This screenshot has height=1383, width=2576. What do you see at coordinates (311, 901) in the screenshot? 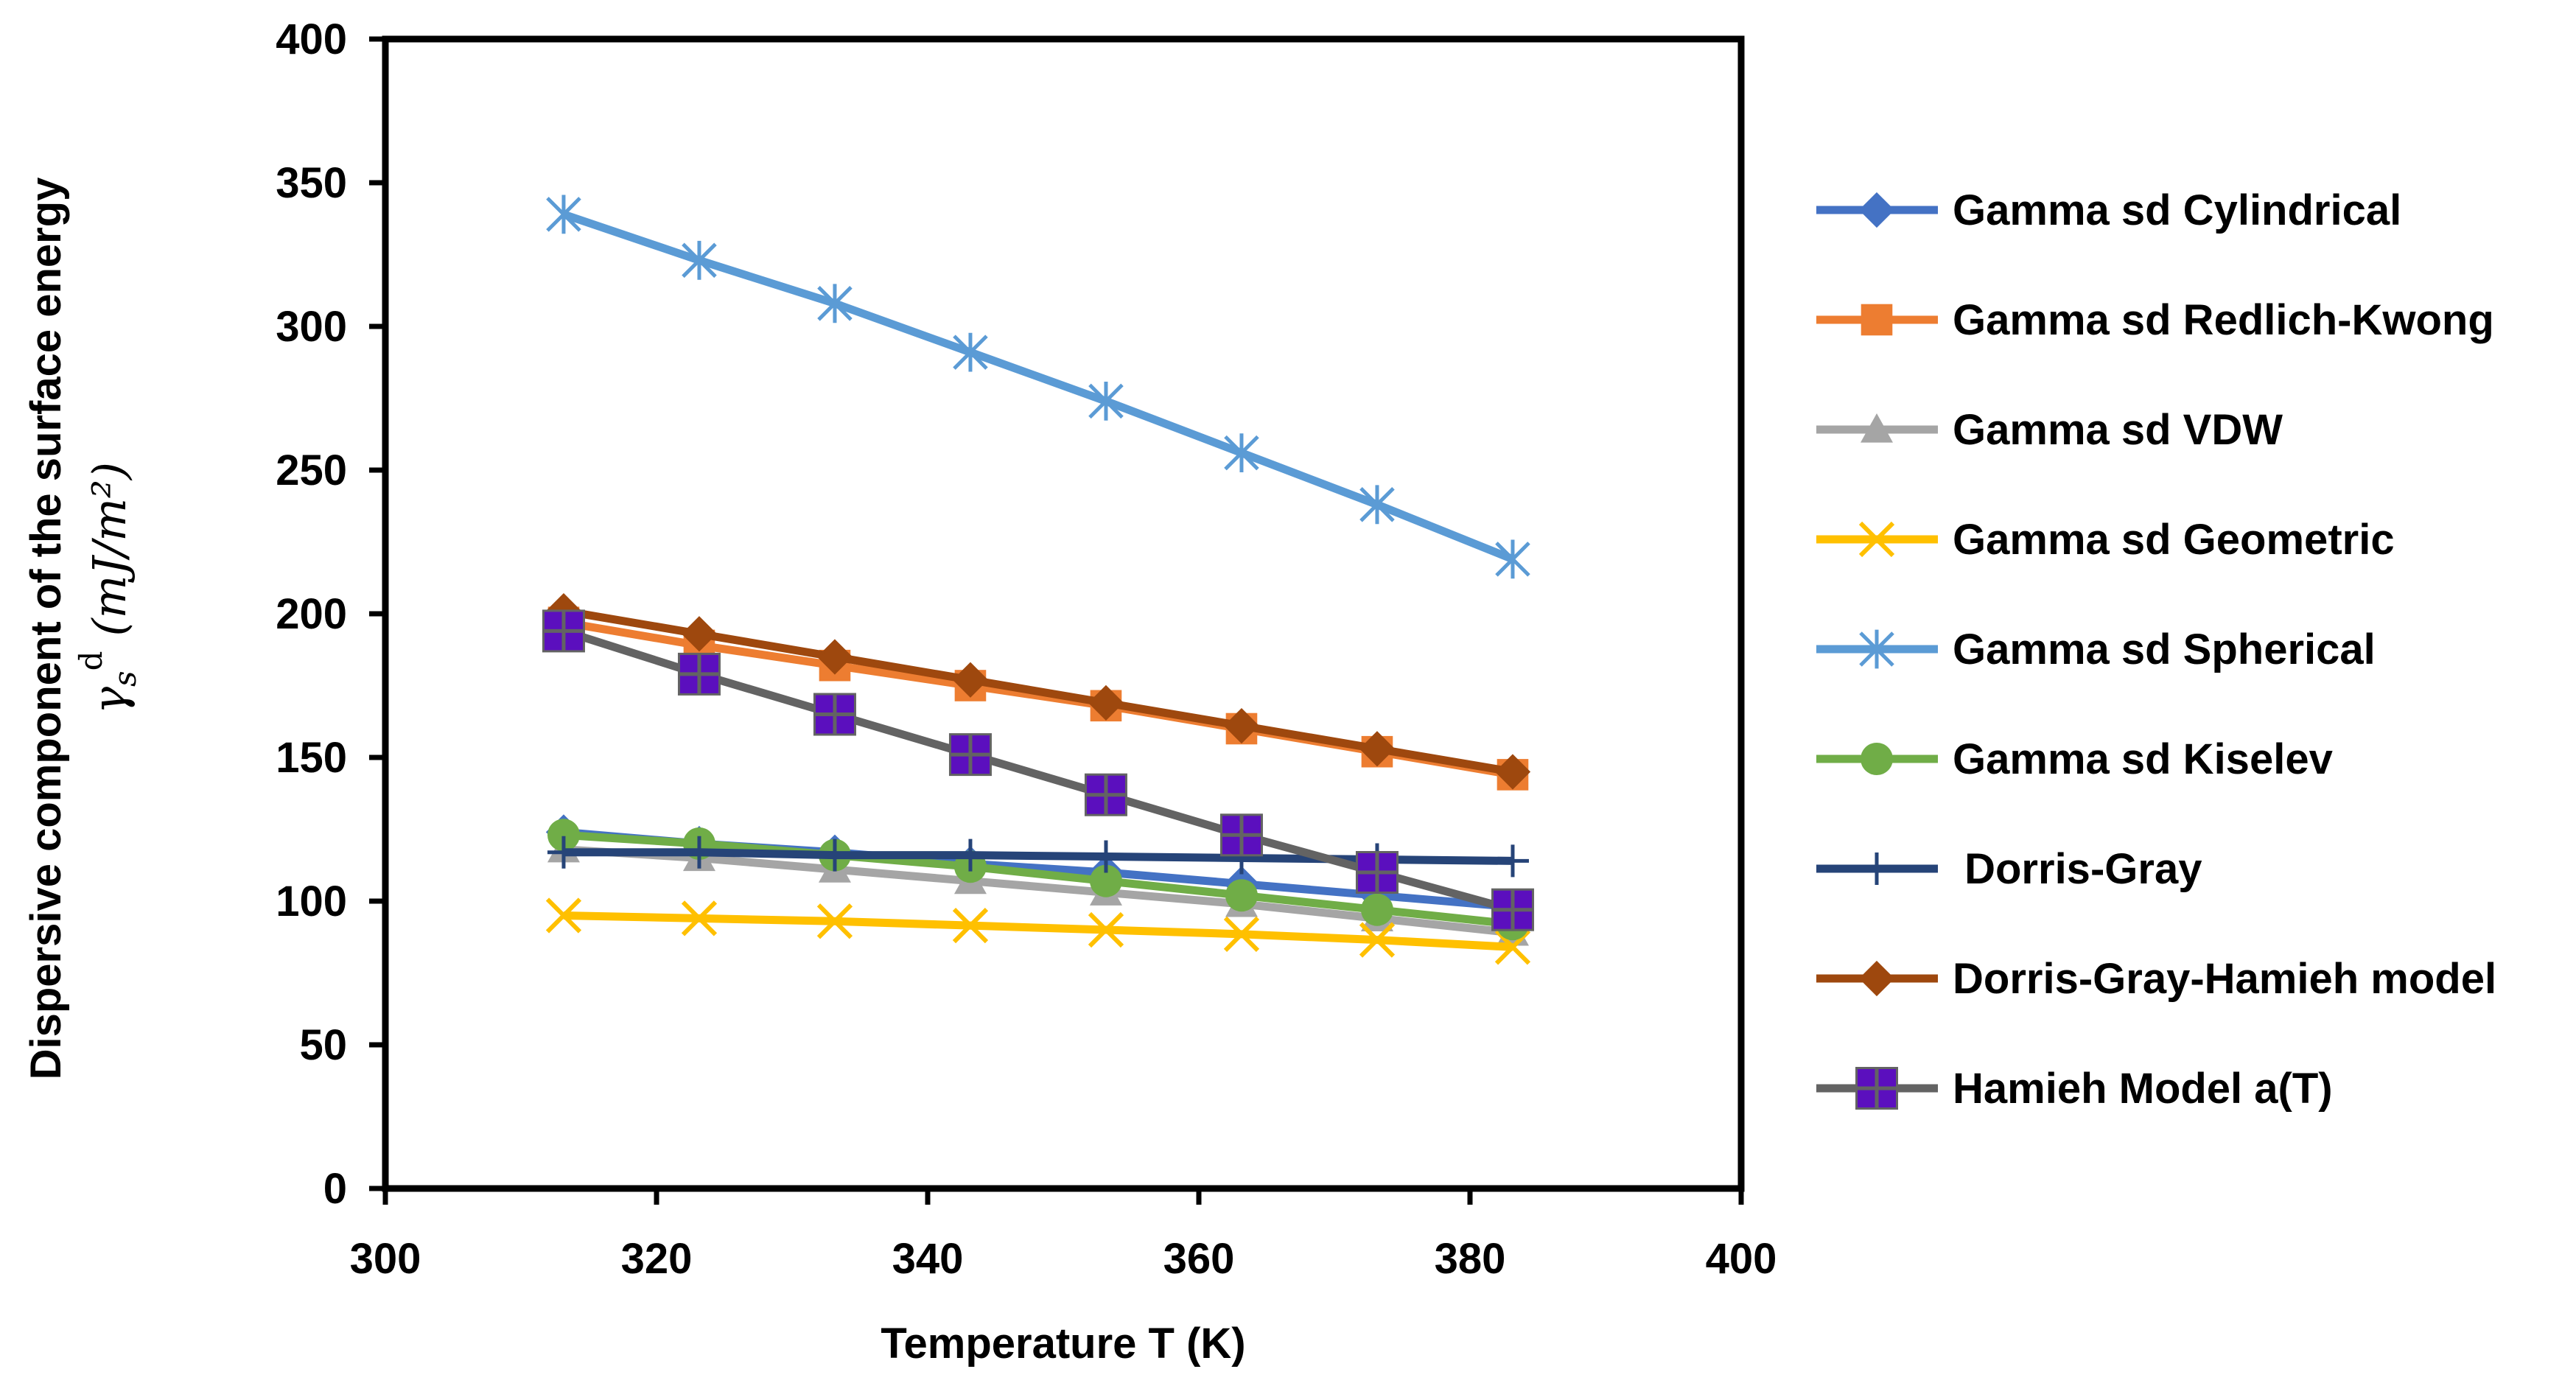
I see `y-tick-label: 100` at bounding box center [311, 901].